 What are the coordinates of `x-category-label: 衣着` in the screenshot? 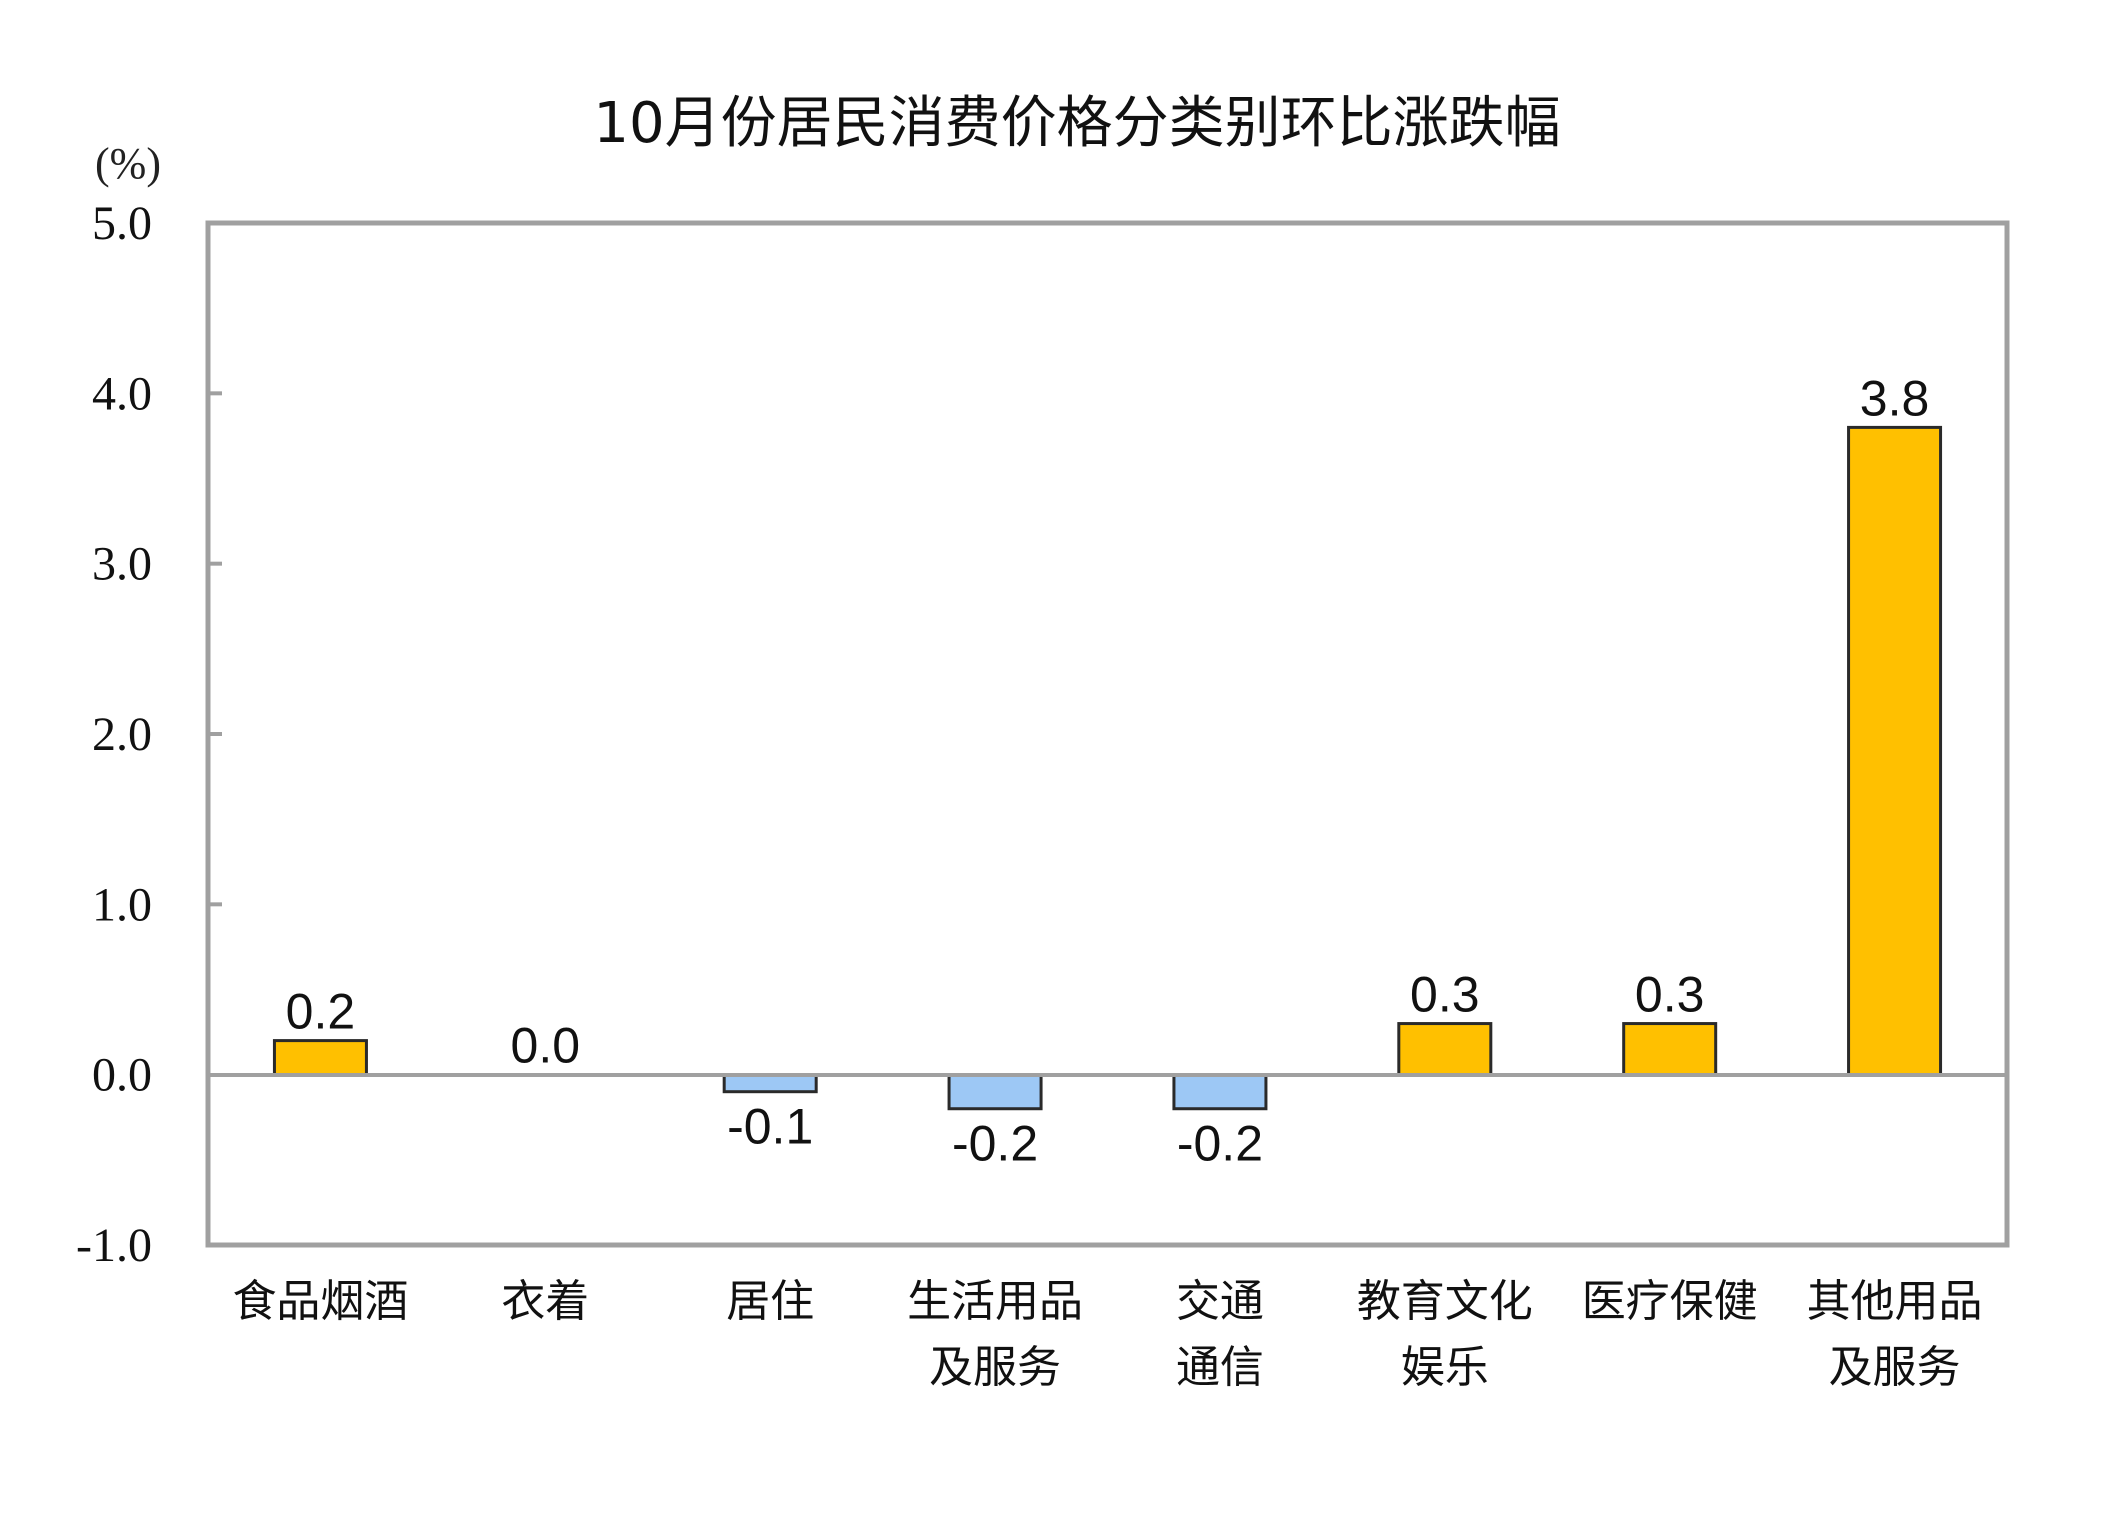 It's located at (545, 1301).